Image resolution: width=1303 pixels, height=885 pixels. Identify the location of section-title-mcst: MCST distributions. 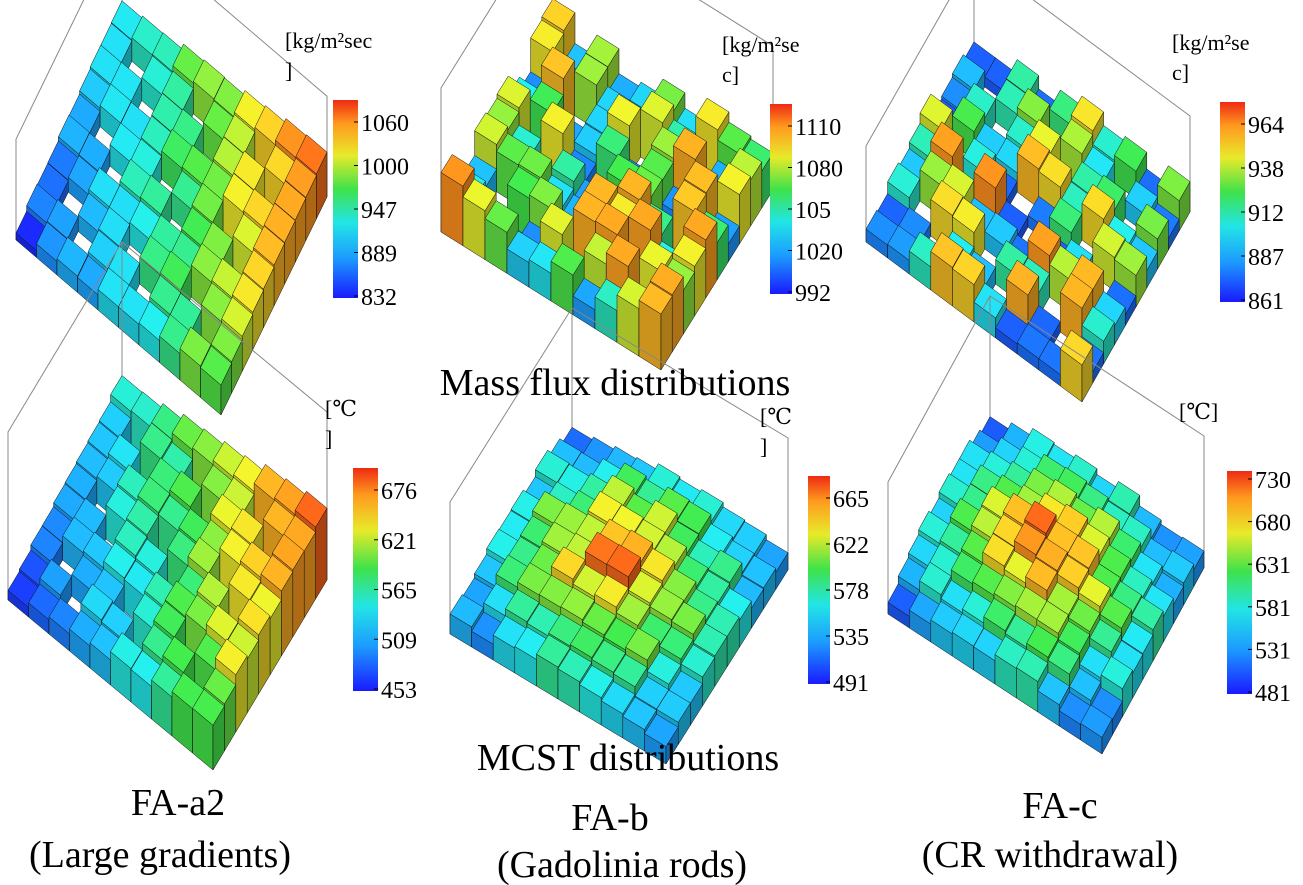
(628, 758).